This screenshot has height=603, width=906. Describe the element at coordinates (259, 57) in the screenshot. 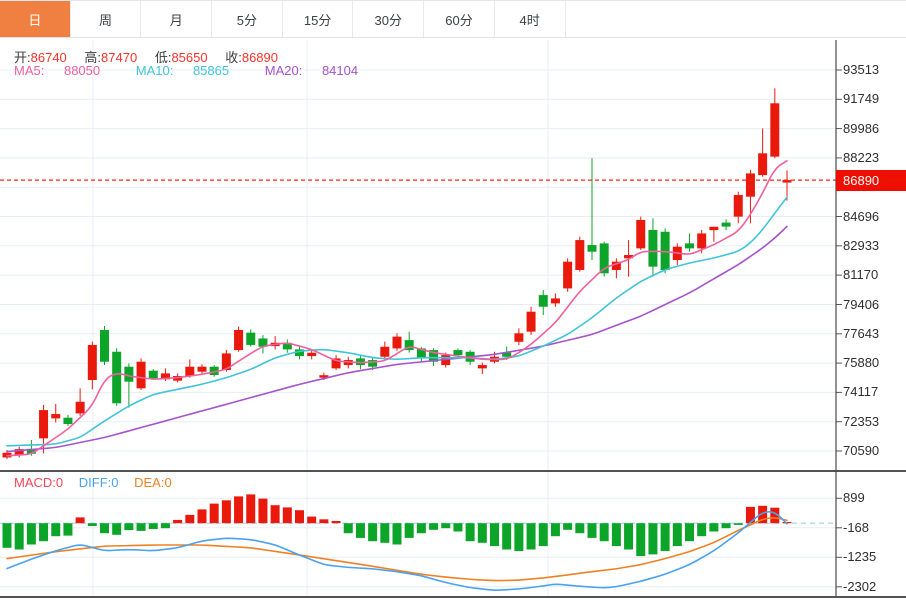

I see `close-value: 86890` at that location.